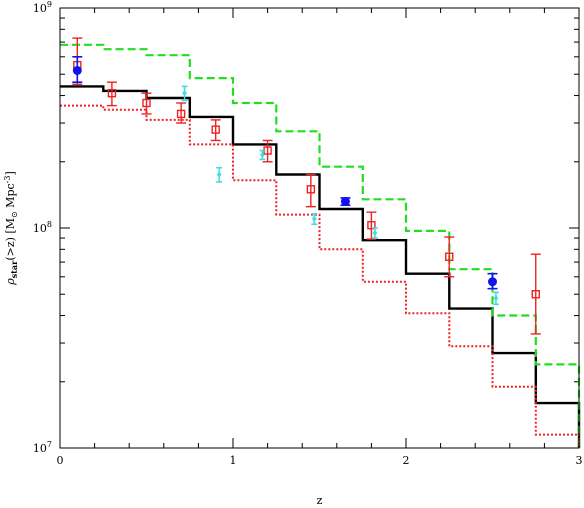 The height and width of the screenshot is (508, 584). Describe the element at coordinates (11, 228) in the screenshot. I see `y-axis-label: ρstar(>z) [M⊙ Mpc-3]` at that location.